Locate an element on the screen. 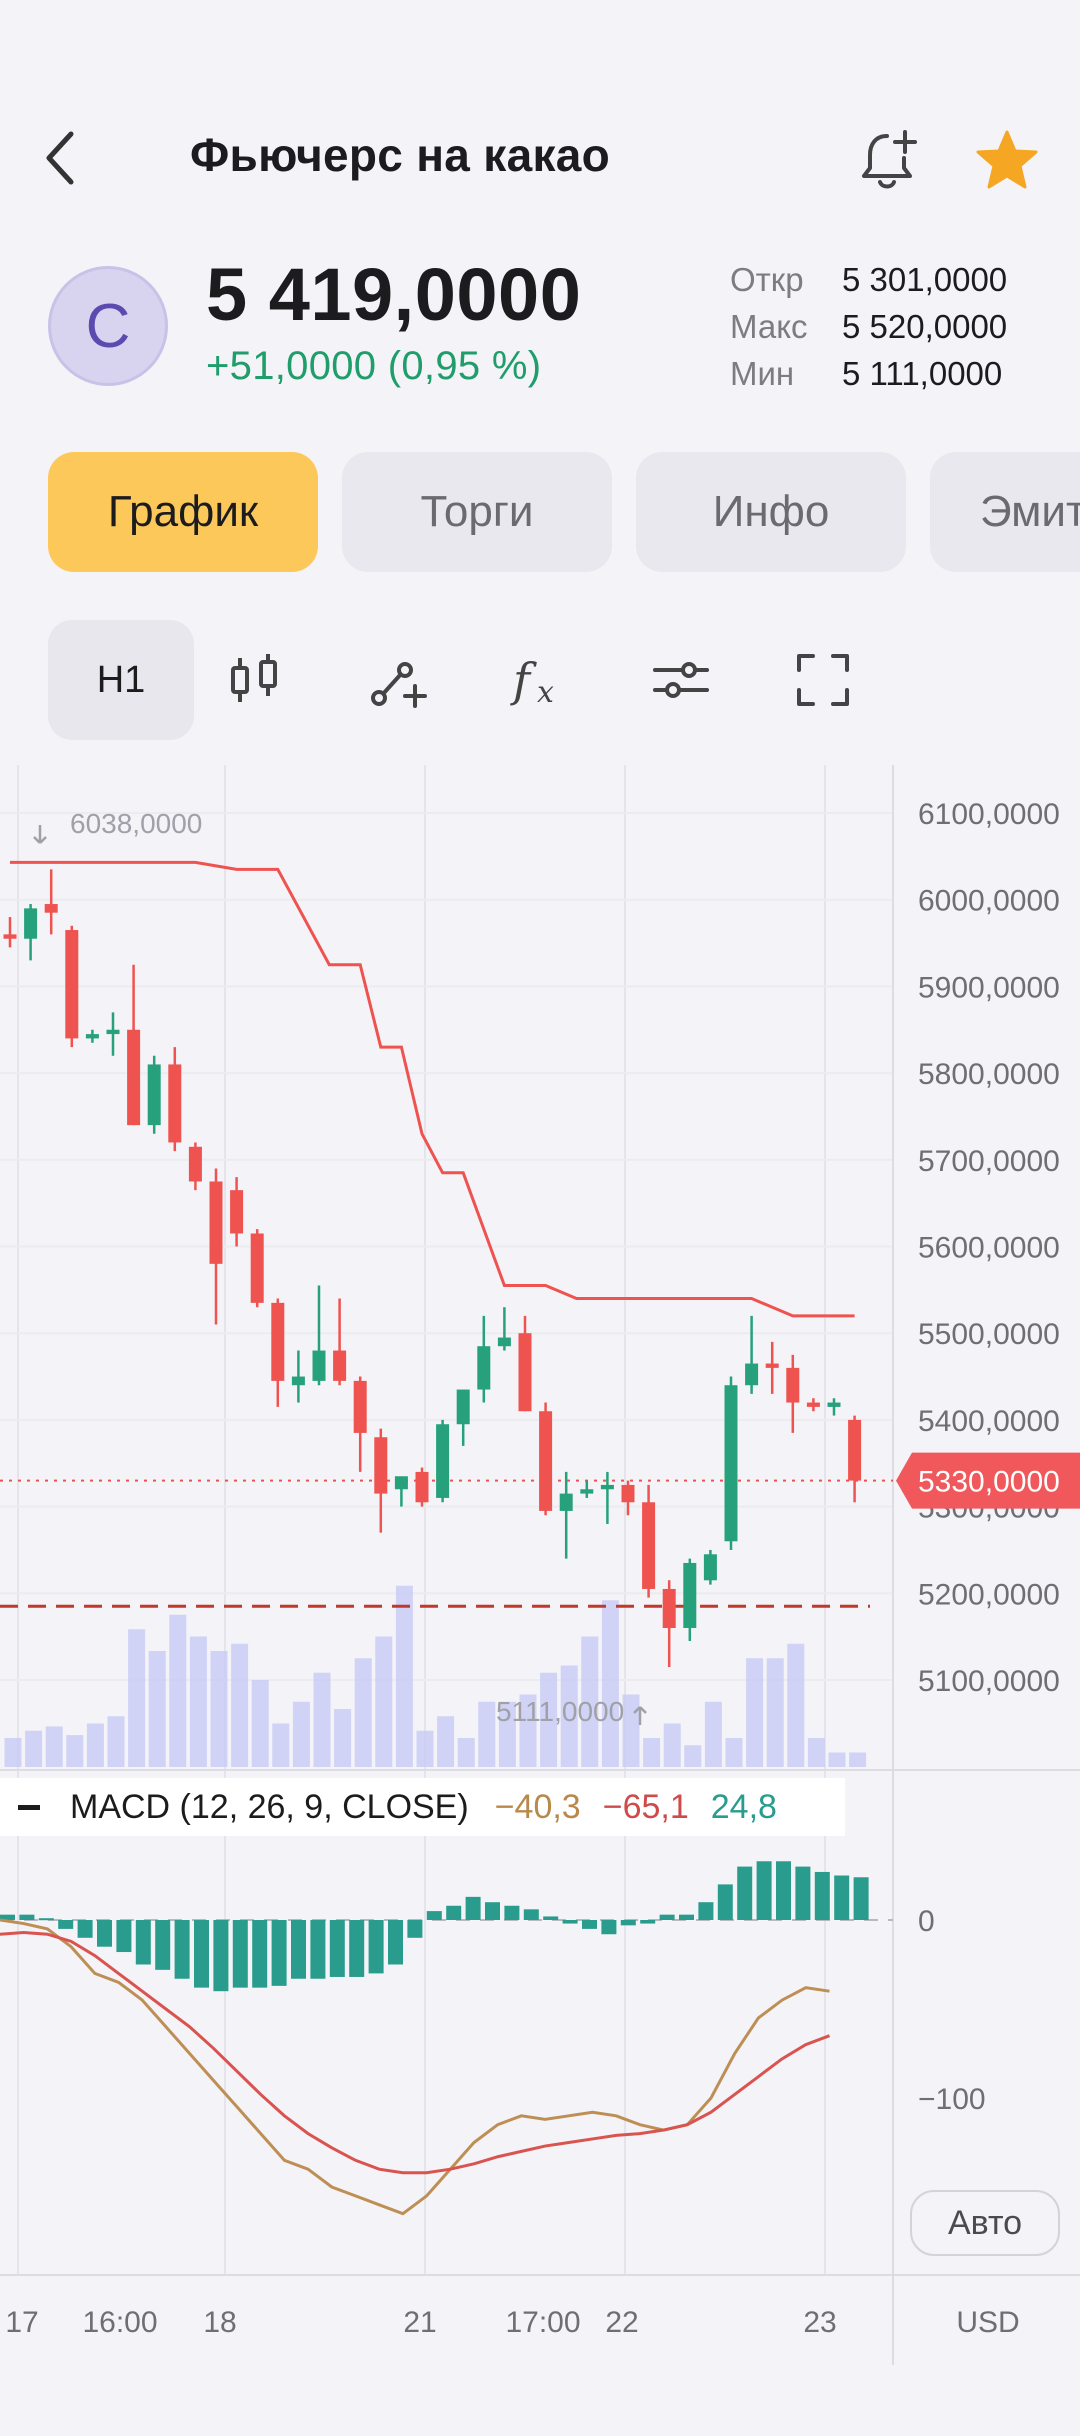 The image size is (1080, 2436). tab-issuer: Эмитент is located at coordinates (1005, 512).